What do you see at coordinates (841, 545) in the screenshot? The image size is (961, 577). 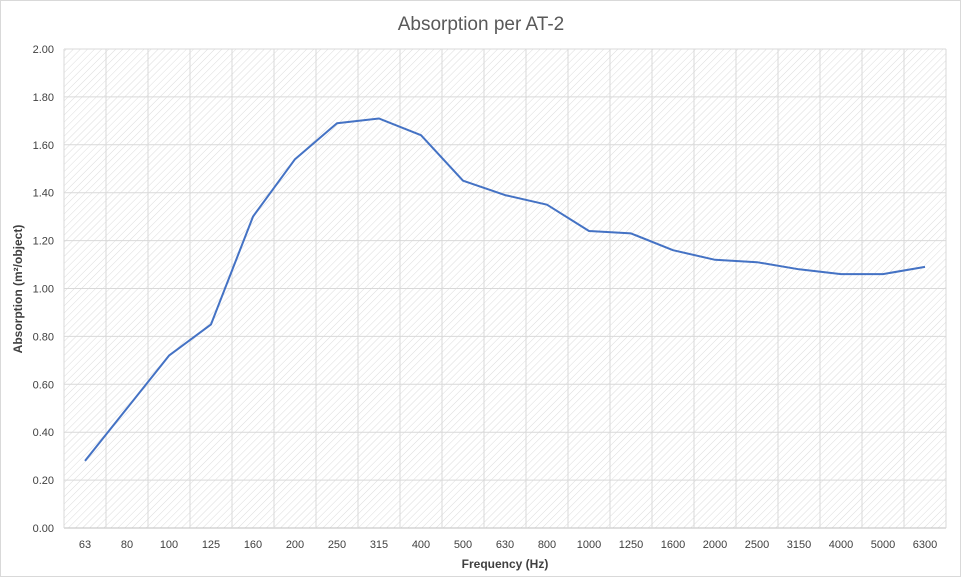 I see `x-tick-label: 4000` at bounding box center [841, 545].